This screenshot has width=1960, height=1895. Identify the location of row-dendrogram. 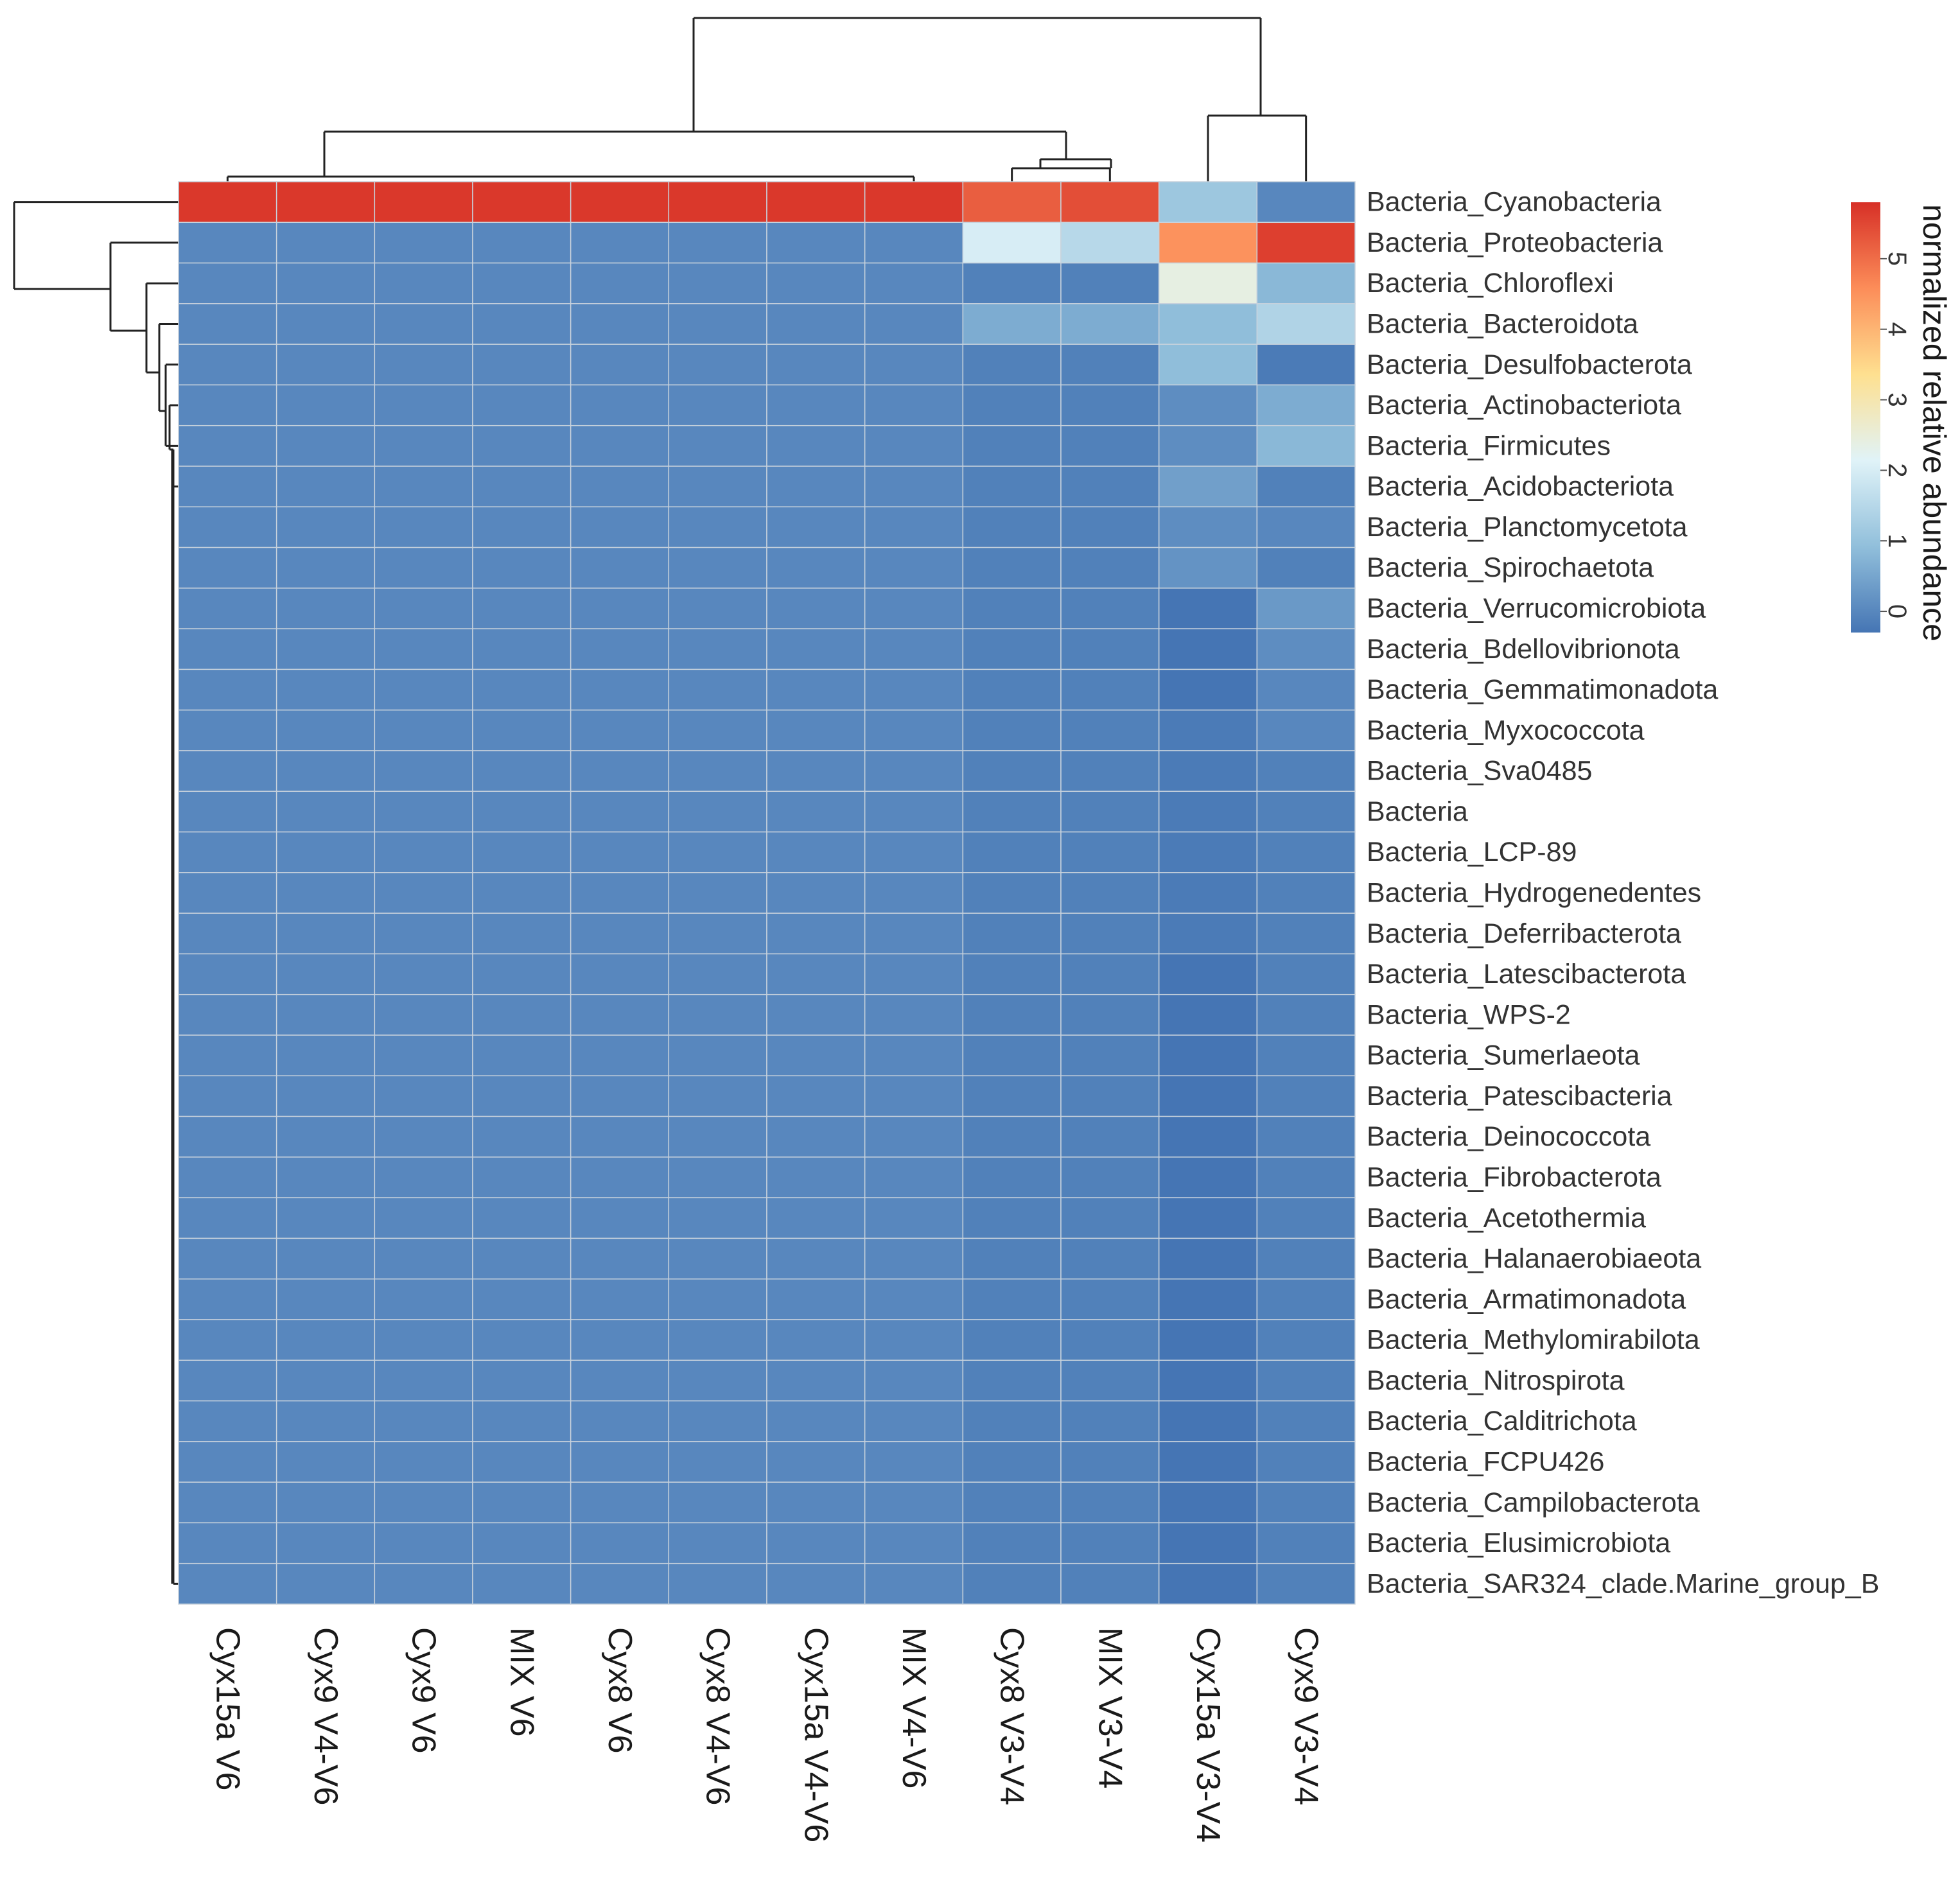
(96, 893).